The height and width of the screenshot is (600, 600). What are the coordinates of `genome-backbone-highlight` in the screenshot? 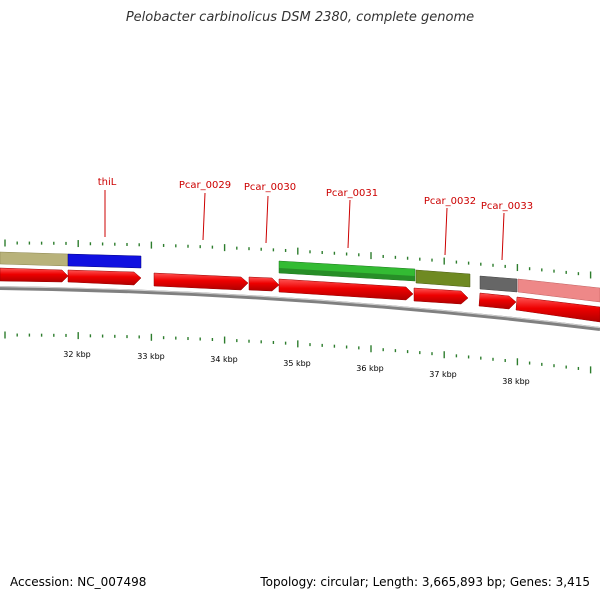 It's located at (300, 307).